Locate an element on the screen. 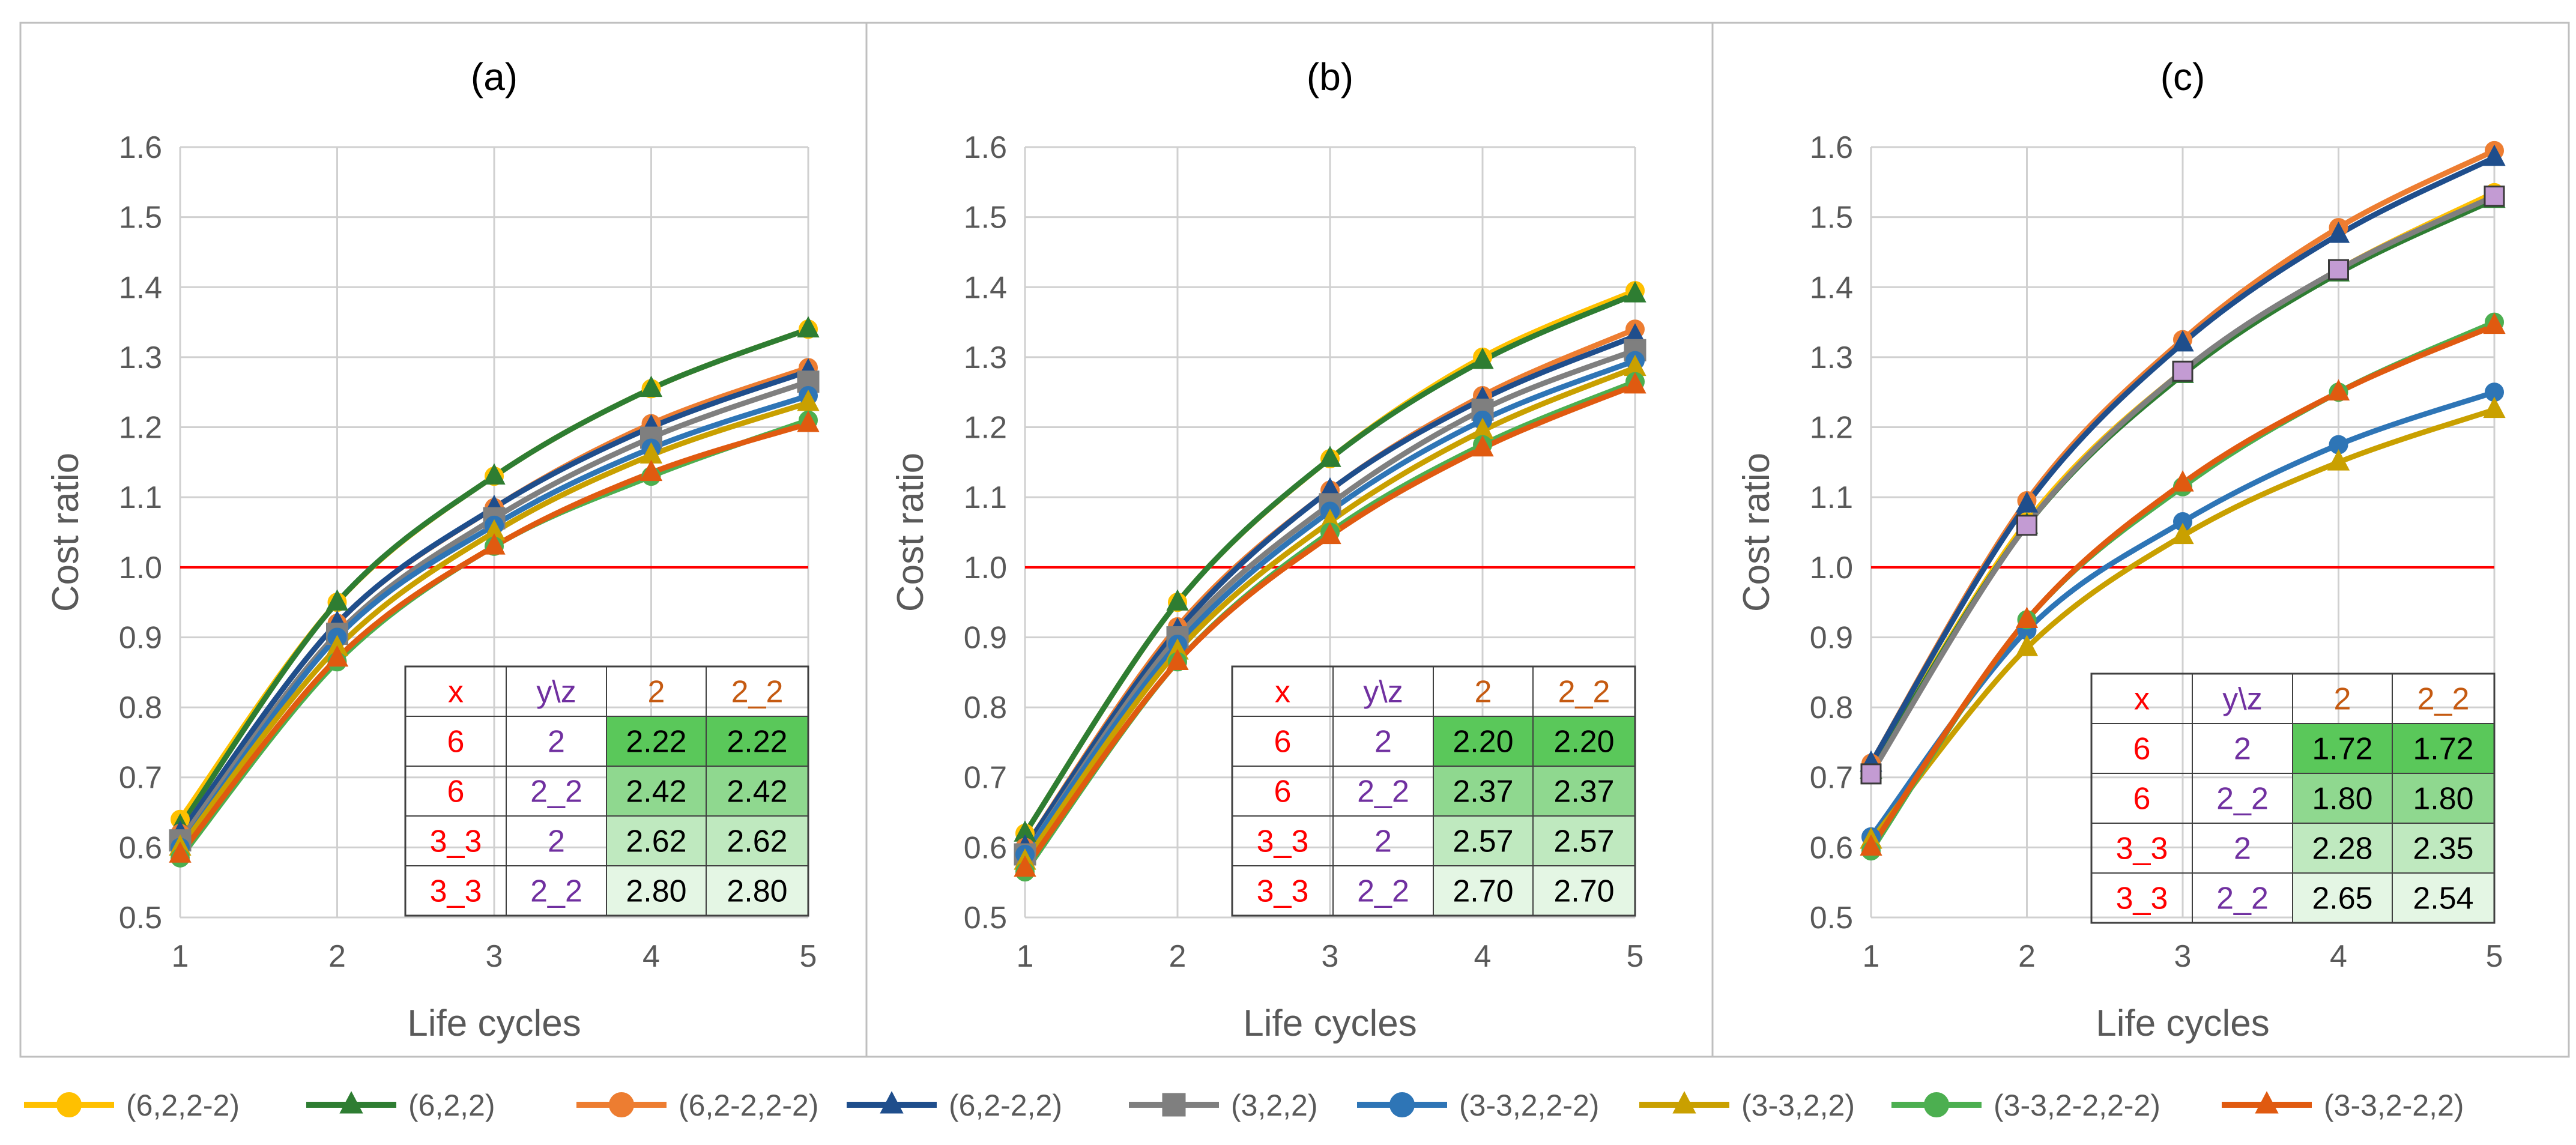 Image resolution: width=2576 pixels, height=1145 pixels. x-tick-label: 3 is located at coordinates (1330, 957).